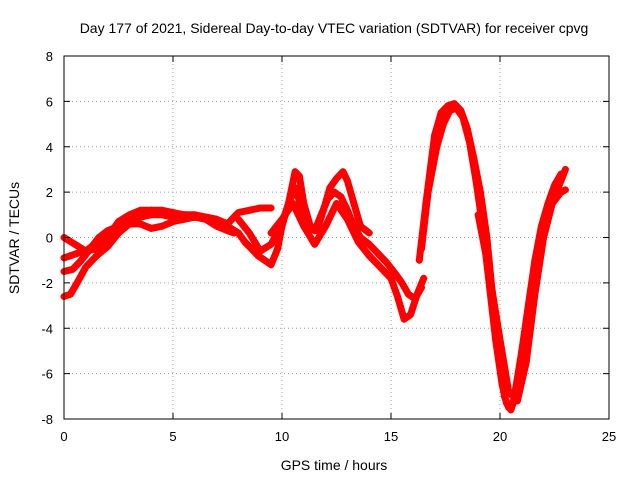  What do you see at coordinates (47, 419) in the screenshot?
I see `y-tick-label: -8` at bounding box center [47, 419].